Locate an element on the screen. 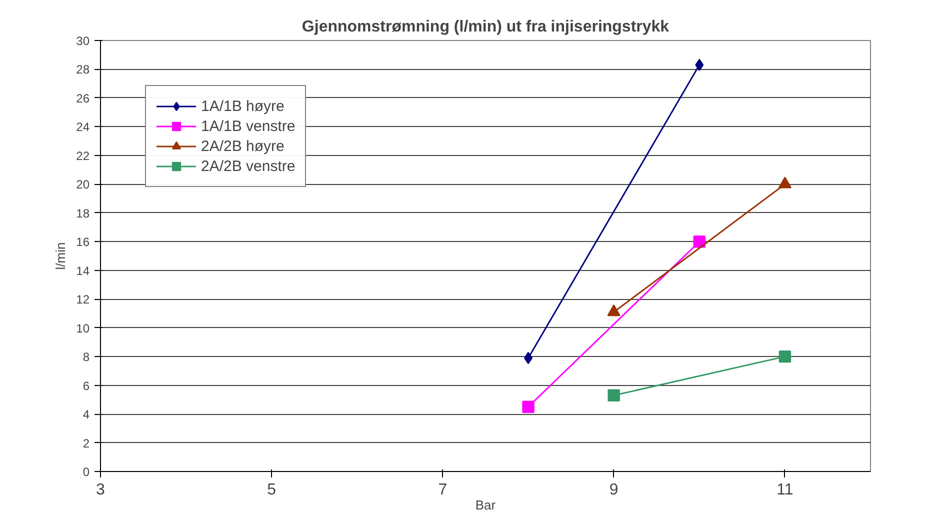 This screenshot has width=937, height=515. y-tick-label: 20 is located at coordinates (83, 185).